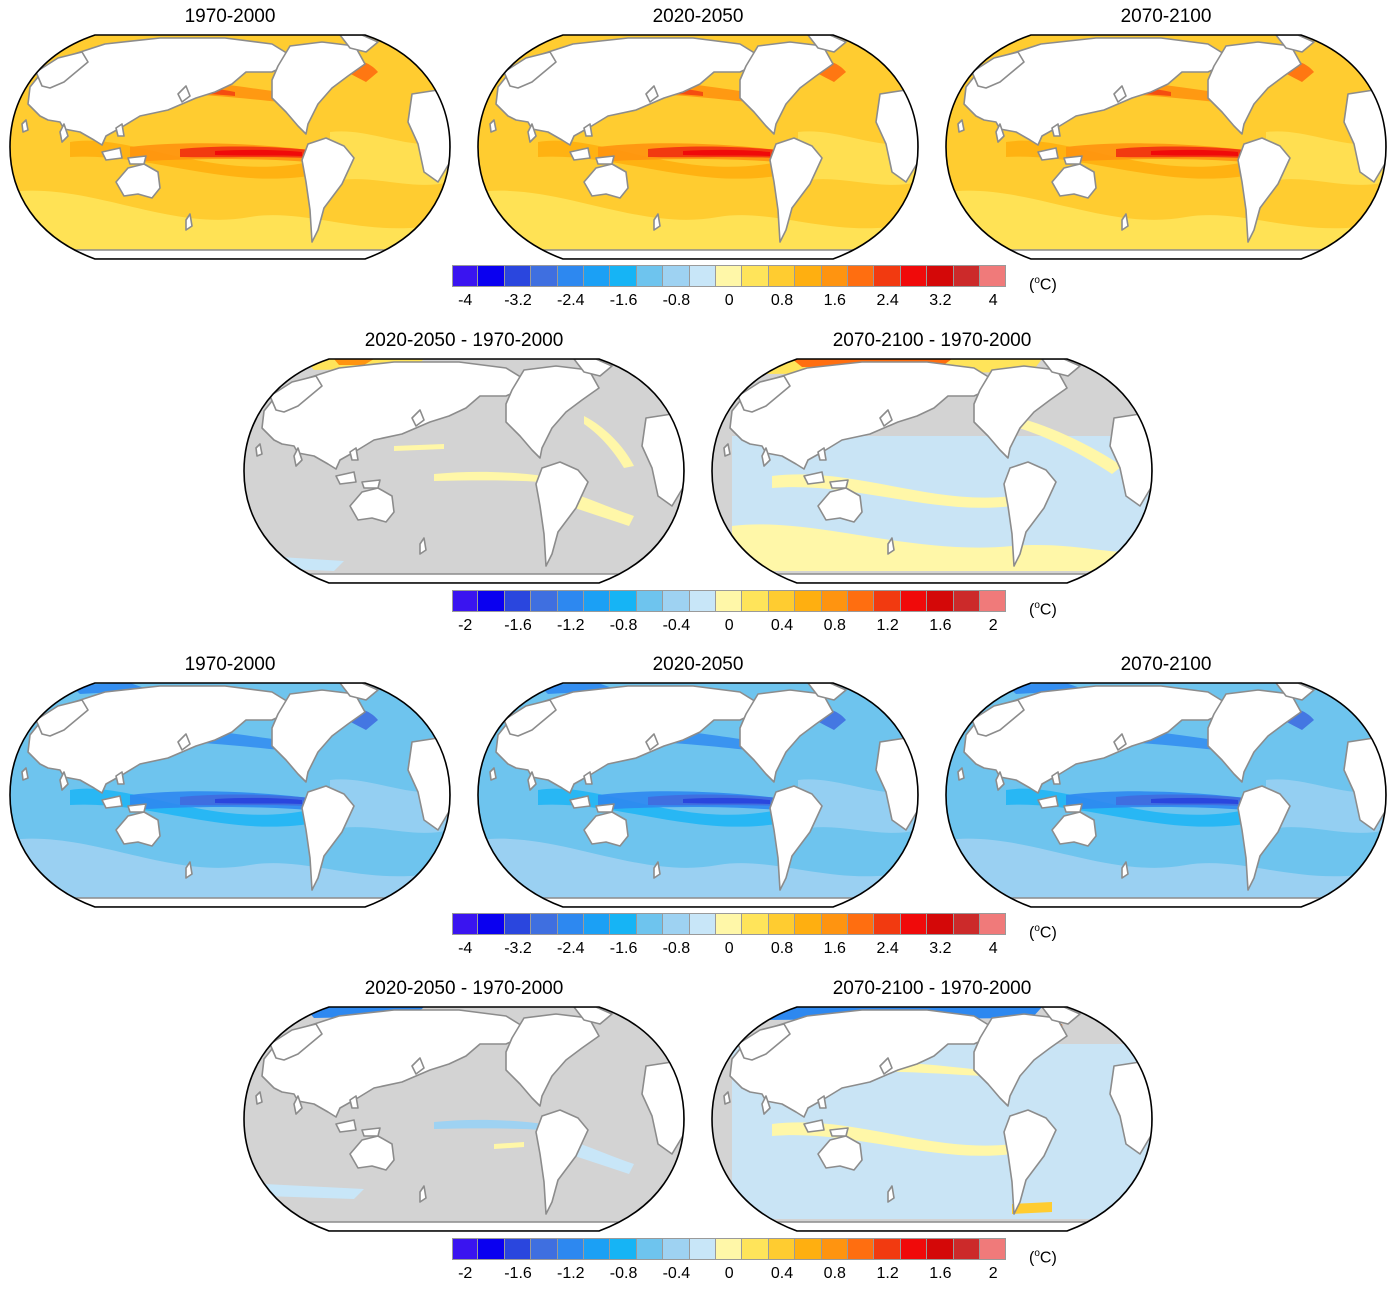  I want to click on colorbar-tick-label: -2, so click(465, 625).